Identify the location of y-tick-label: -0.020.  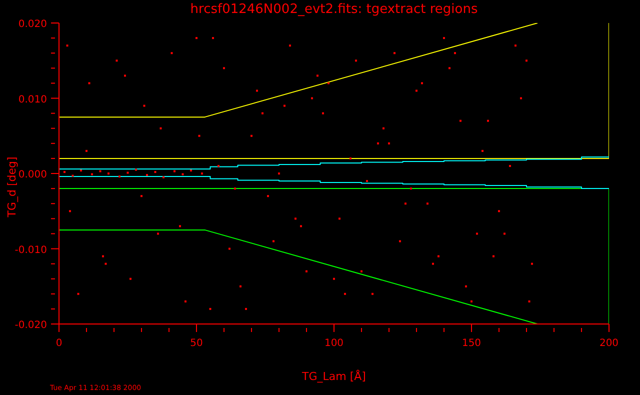
(30, 325).